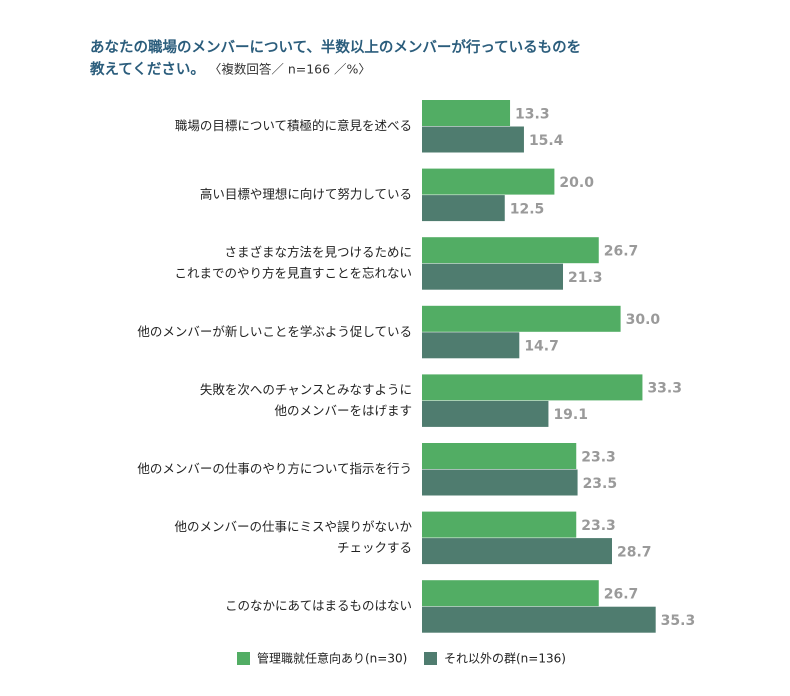 Image resolution: width=790 pixels, height=696 pixels. What do you see at coordinates (546, 141) in the screenshot?
I see `value-label: 15.4` at bounding box center [546, 141].